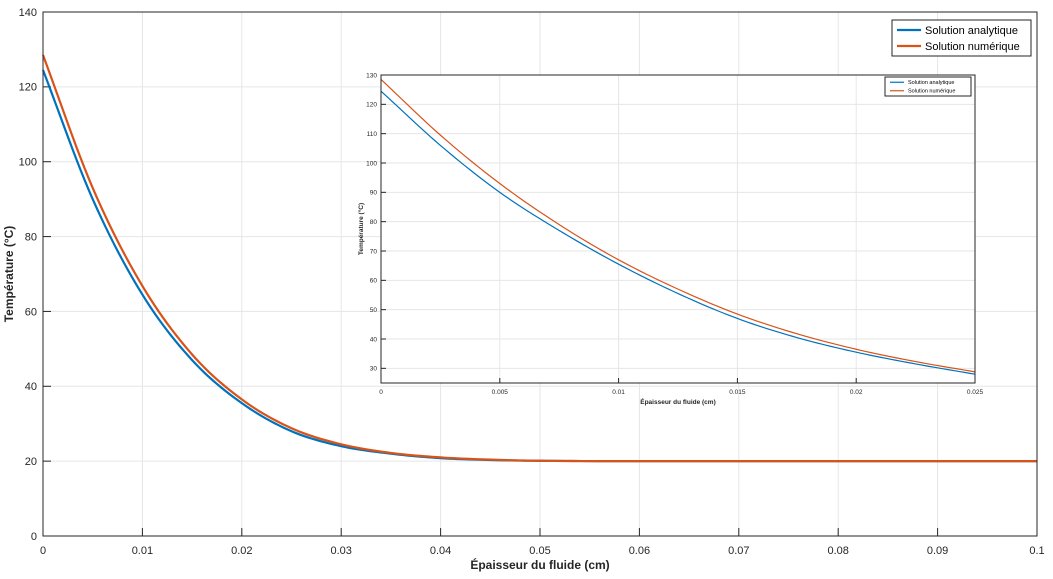 The height and width of the screenshot is (579, 1053). Describe the element at coordinates (371, 75) in the screenshot. I see `y-tick-label: 130` at that location.